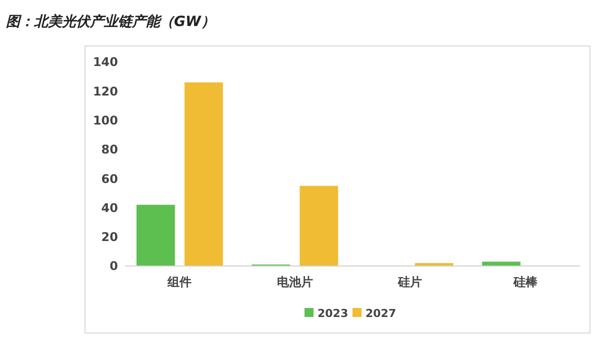 The height and width of the screenshot is (341, 602). What do you see at coordinates (109, 207) in the screenshot?
I see `y-tick-label: 40` at bounding box center [109, 207].